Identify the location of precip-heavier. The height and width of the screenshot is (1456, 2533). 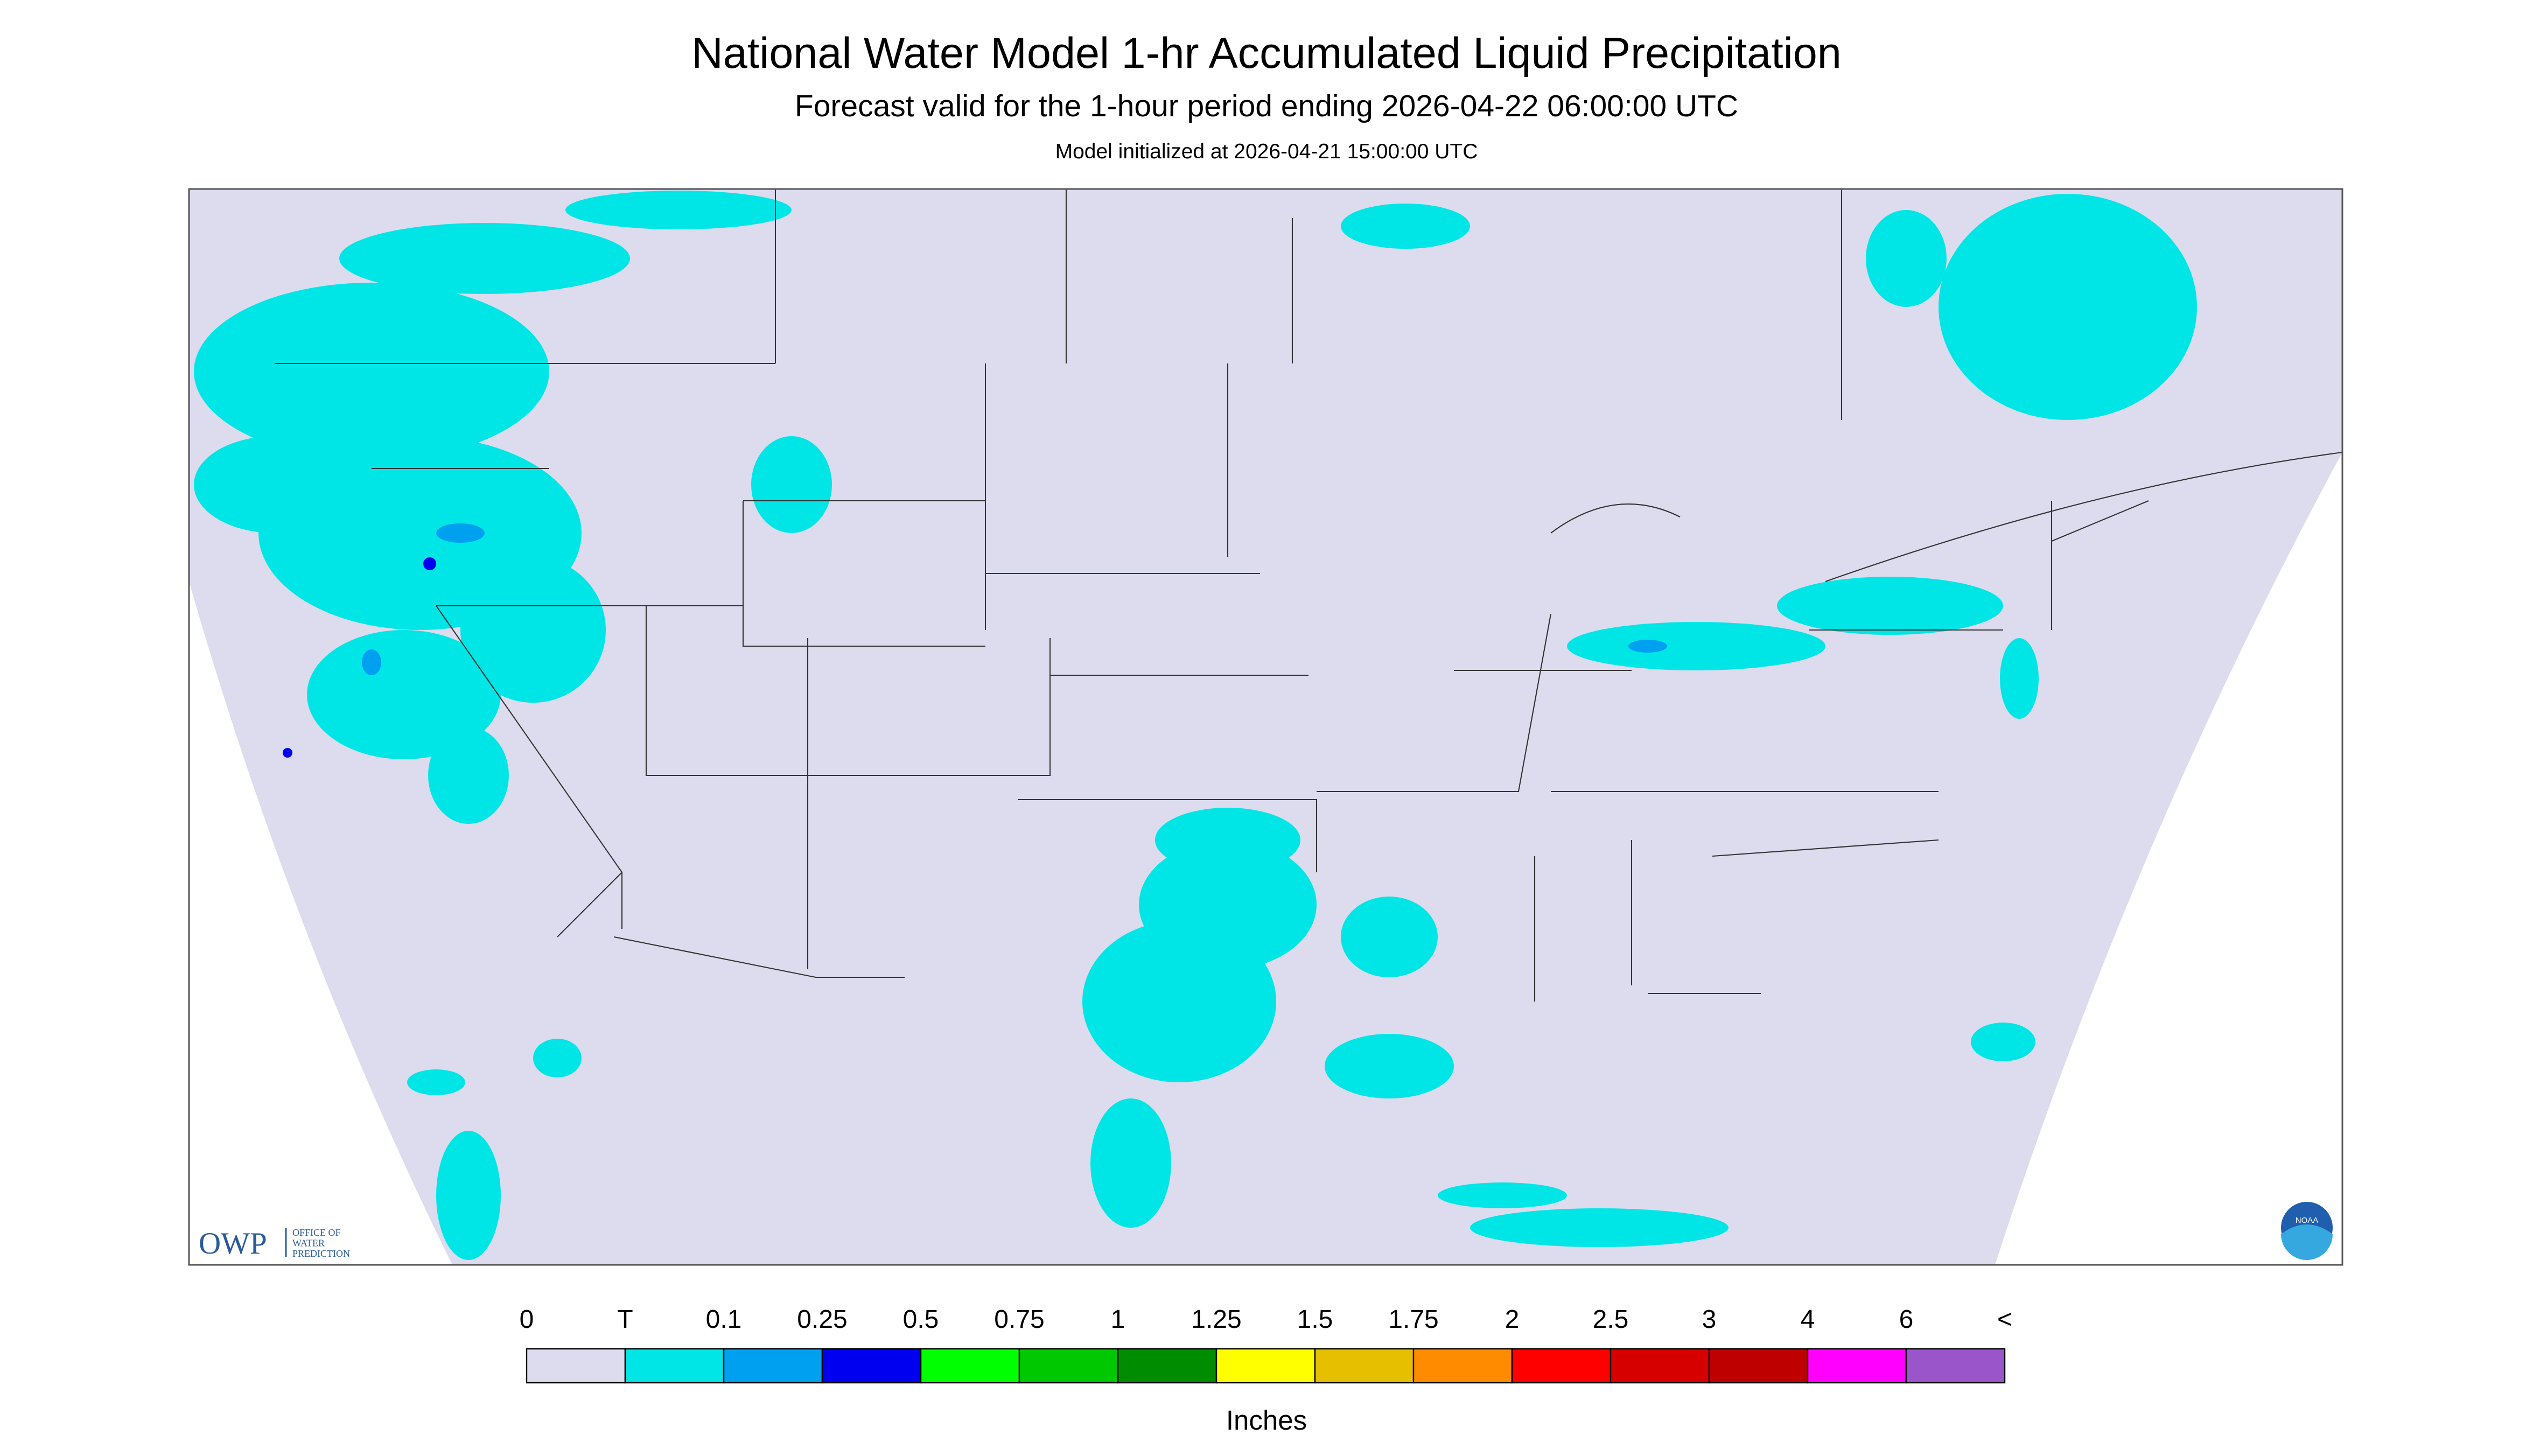
(1015, 599).